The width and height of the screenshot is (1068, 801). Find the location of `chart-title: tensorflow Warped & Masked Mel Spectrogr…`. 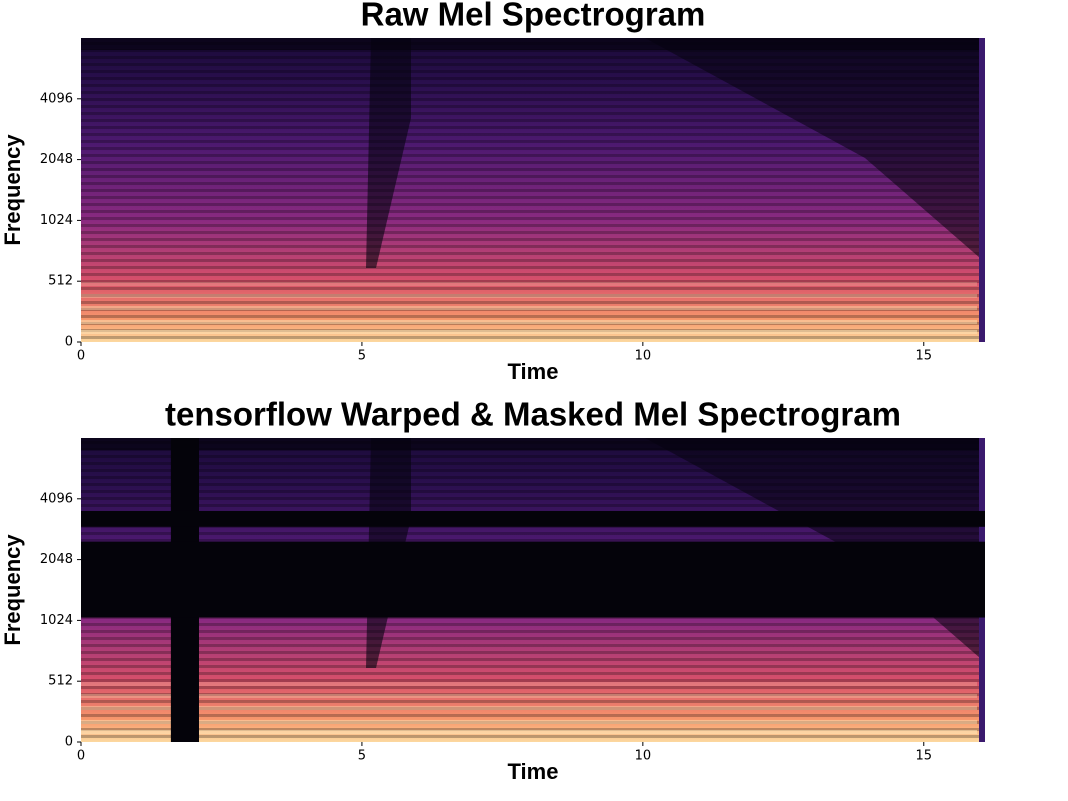

chart-title: tensorflow Warped & Masked Mel Spectrogr… is located at coordinates (533, 414).